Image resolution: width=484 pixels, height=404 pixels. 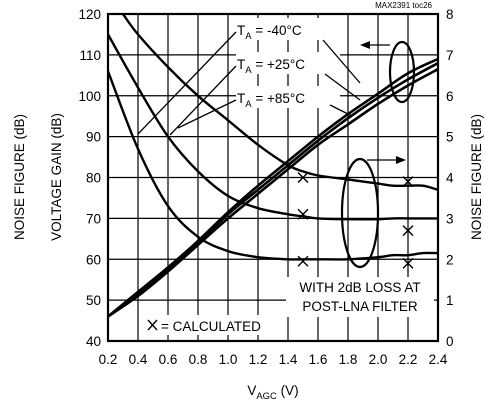 What do you see at coordinates (341, 110) in the screenshot?
I see `leader-plus85-gain` at bounding box center [341, 110].